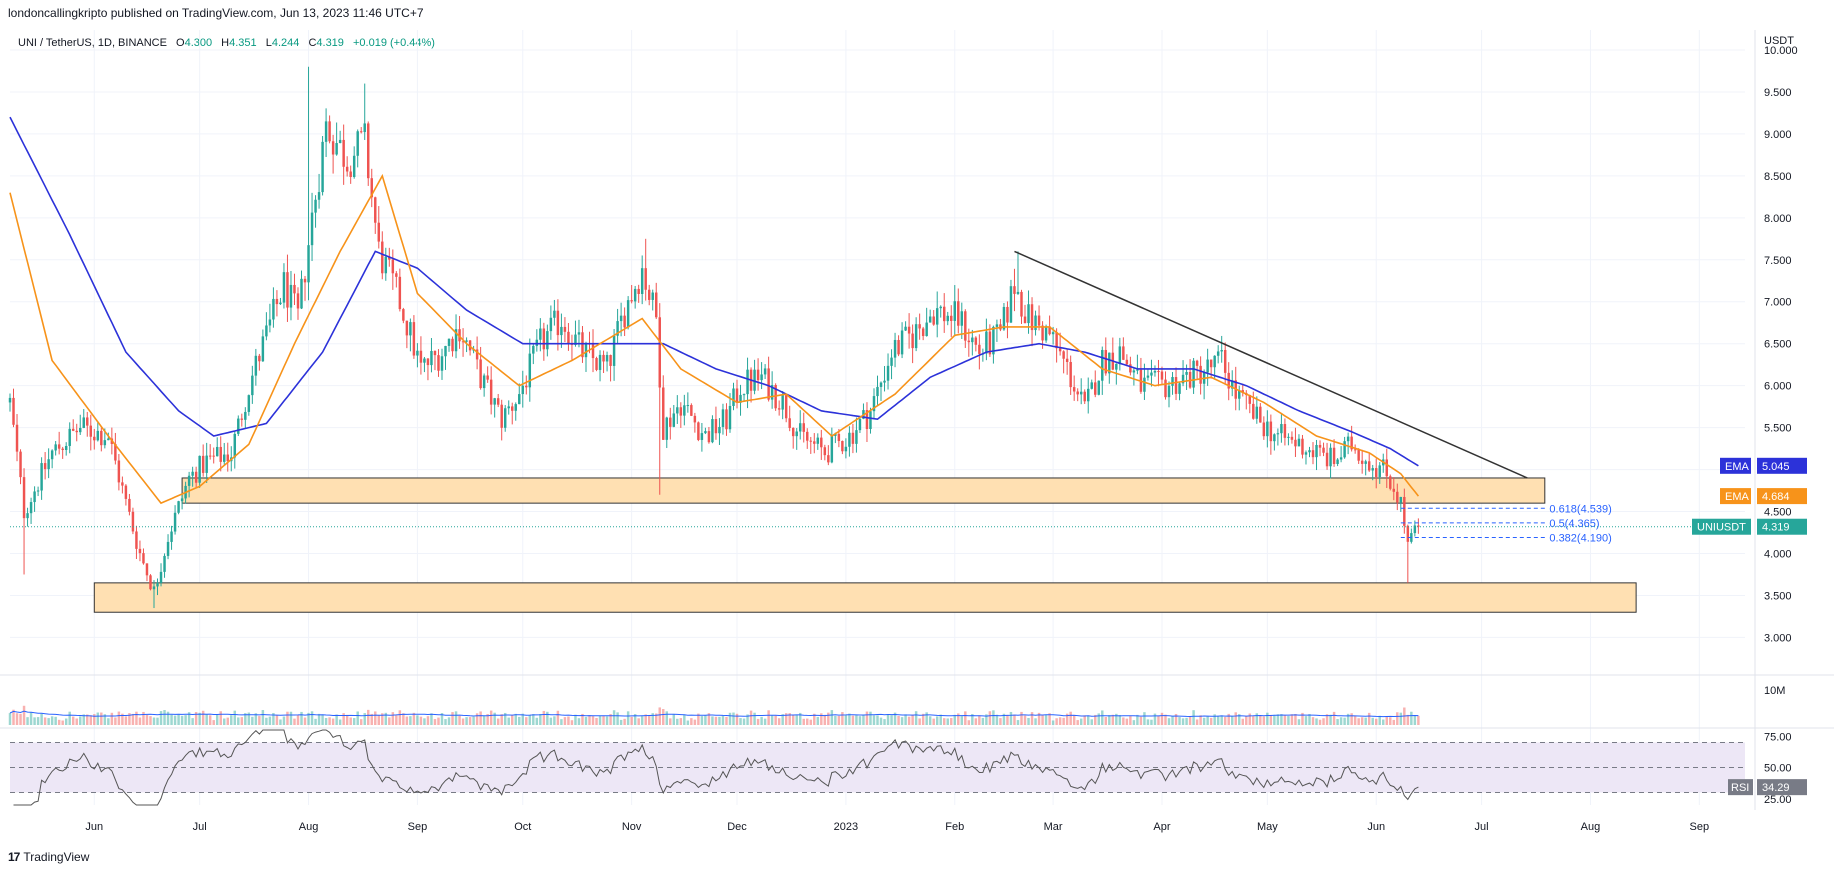 This screenshot has height=875, width=1834. What do you see at coordinates (286, 43) in the screenshot?
I see `low-value: 4.244` at bounding box center [286, 43].